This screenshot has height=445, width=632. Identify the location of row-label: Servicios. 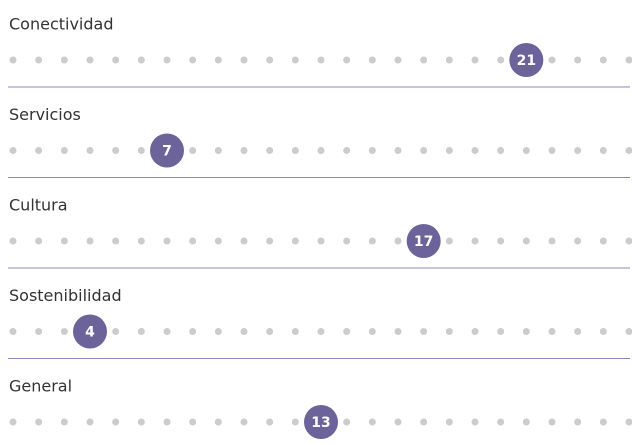
(45, 114).